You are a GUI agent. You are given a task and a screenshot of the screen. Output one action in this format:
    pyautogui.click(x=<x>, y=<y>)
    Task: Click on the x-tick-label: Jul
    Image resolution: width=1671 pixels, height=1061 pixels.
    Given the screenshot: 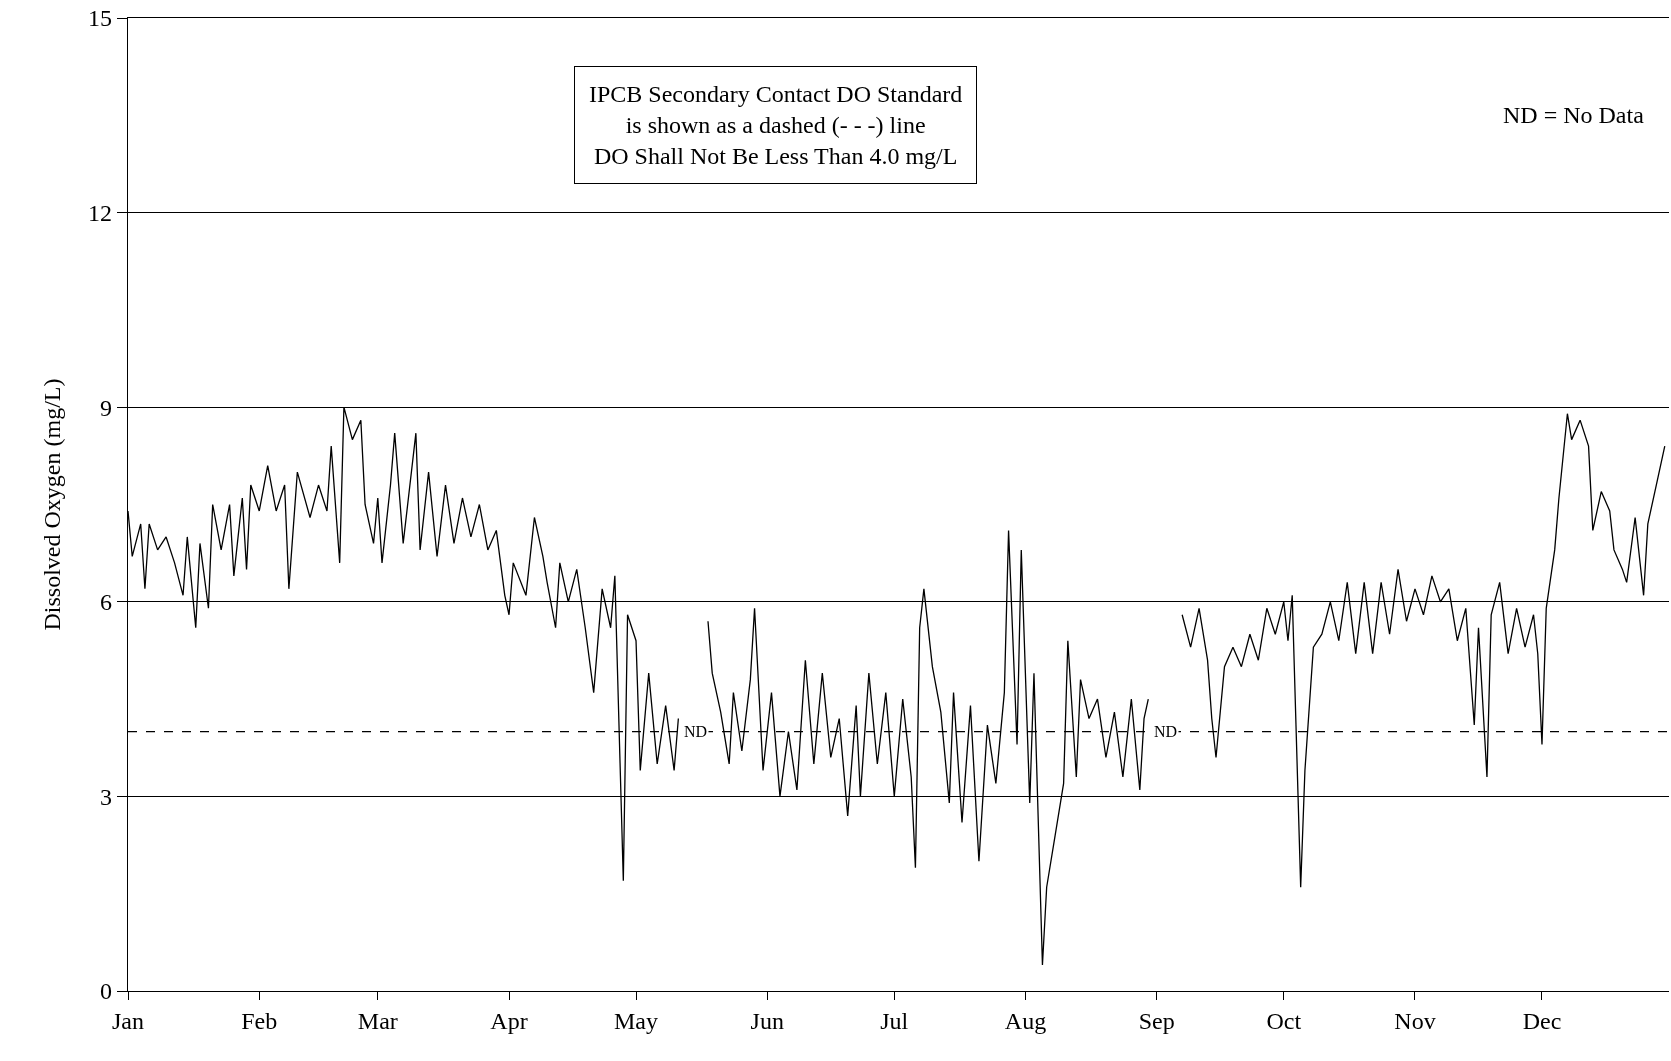 What is the action you would take?
    pyautogui.click(x=894, y=1020)
    